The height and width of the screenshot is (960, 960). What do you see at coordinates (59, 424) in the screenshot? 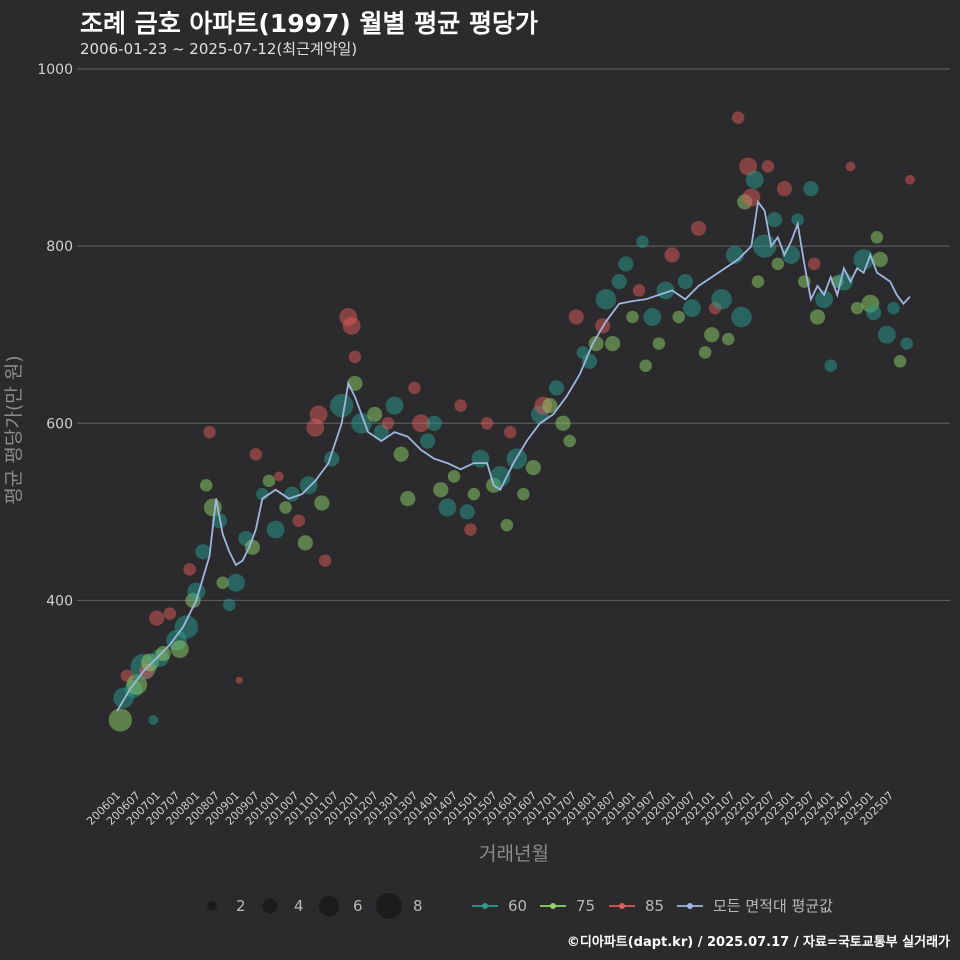
I see `y-tick-label: 600` at bounding box center [59, 424].